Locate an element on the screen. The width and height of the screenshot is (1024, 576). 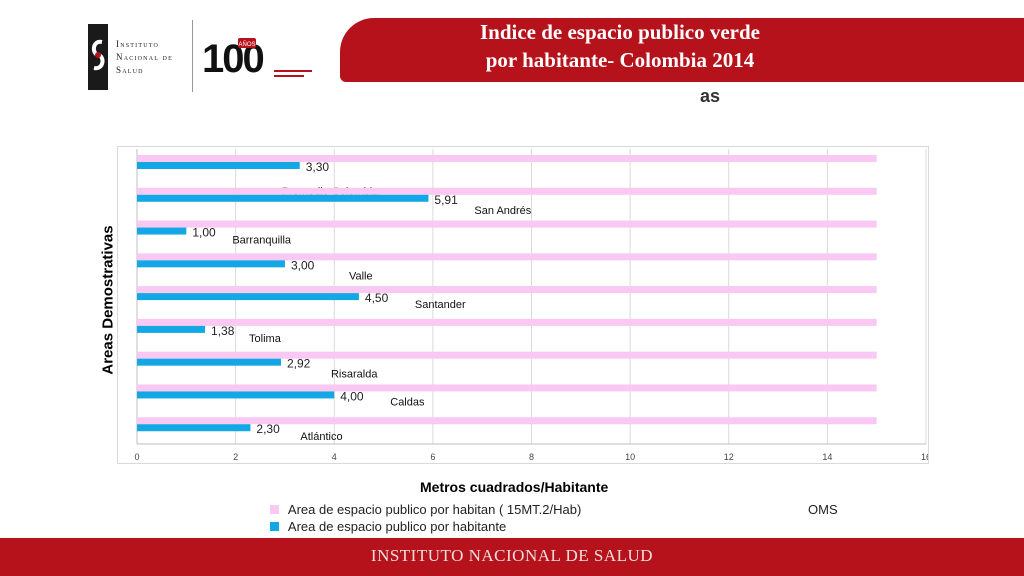
category-label: Risaralda is located at coordinates (354, 375).